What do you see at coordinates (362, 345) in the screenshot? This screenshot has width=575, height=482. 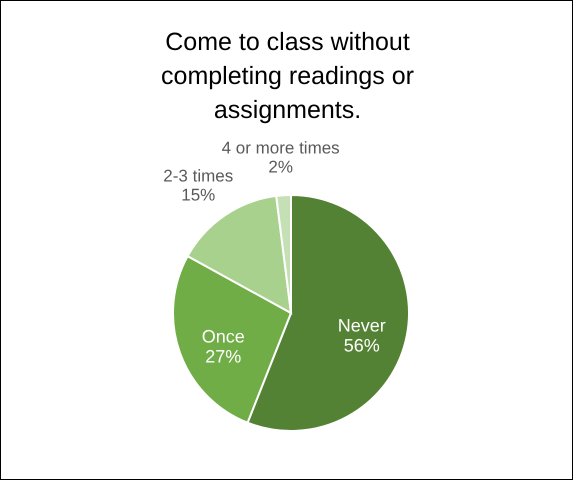 I see `data-label: 56%` at bounding box center [362, 345].